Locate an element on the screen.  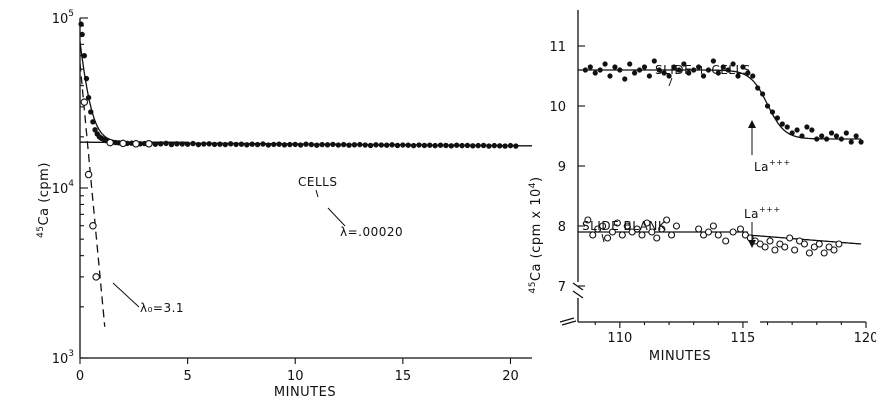
left-x-tick-label: 10 is located at coordinates (295, 376).